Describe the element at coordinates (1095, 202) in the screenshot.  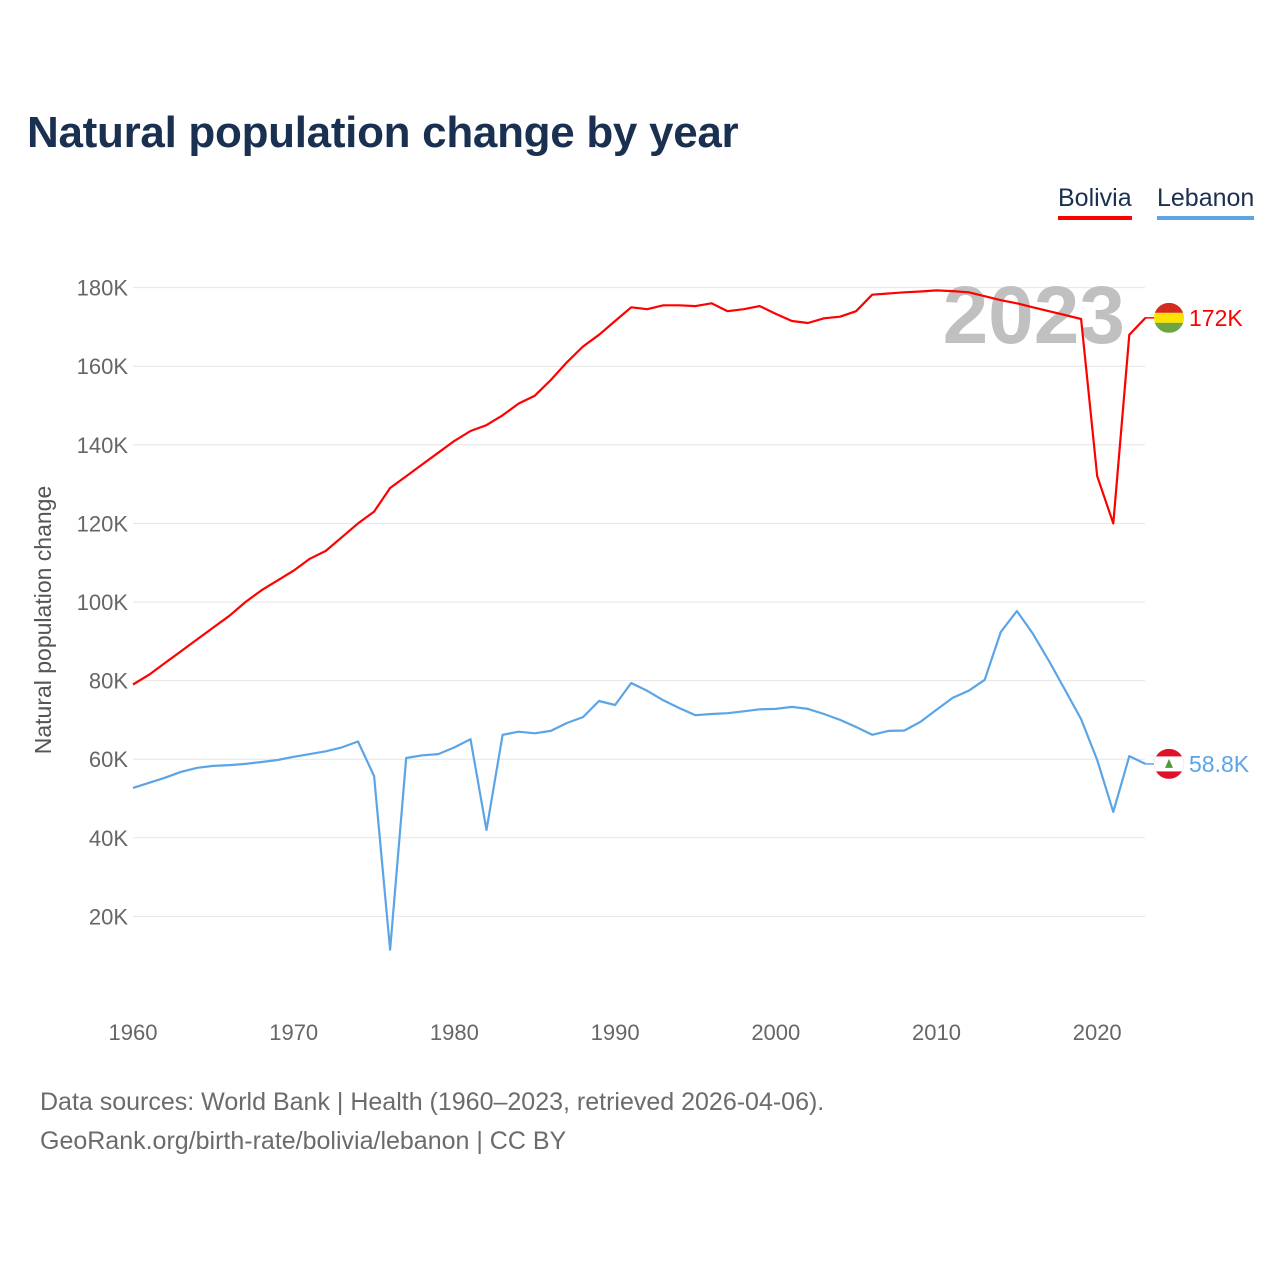
I see `legend-item-bolivia: Bolivia` at that location.